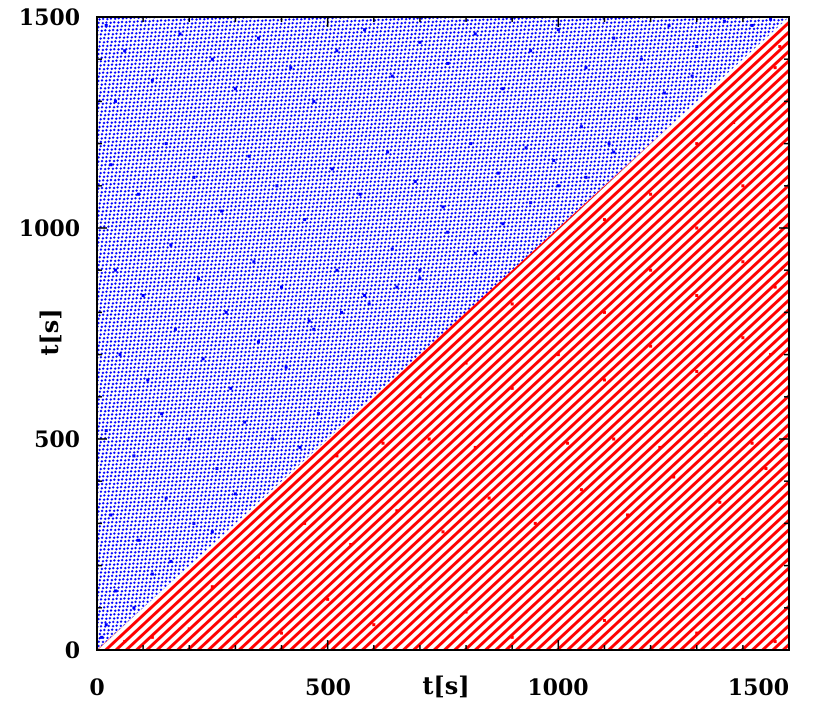 This screenshot has height=706, width=830. Describe the element at coordinates (445, 685) in the screenshot. I see `x-axis-title: t[s]` at that location.